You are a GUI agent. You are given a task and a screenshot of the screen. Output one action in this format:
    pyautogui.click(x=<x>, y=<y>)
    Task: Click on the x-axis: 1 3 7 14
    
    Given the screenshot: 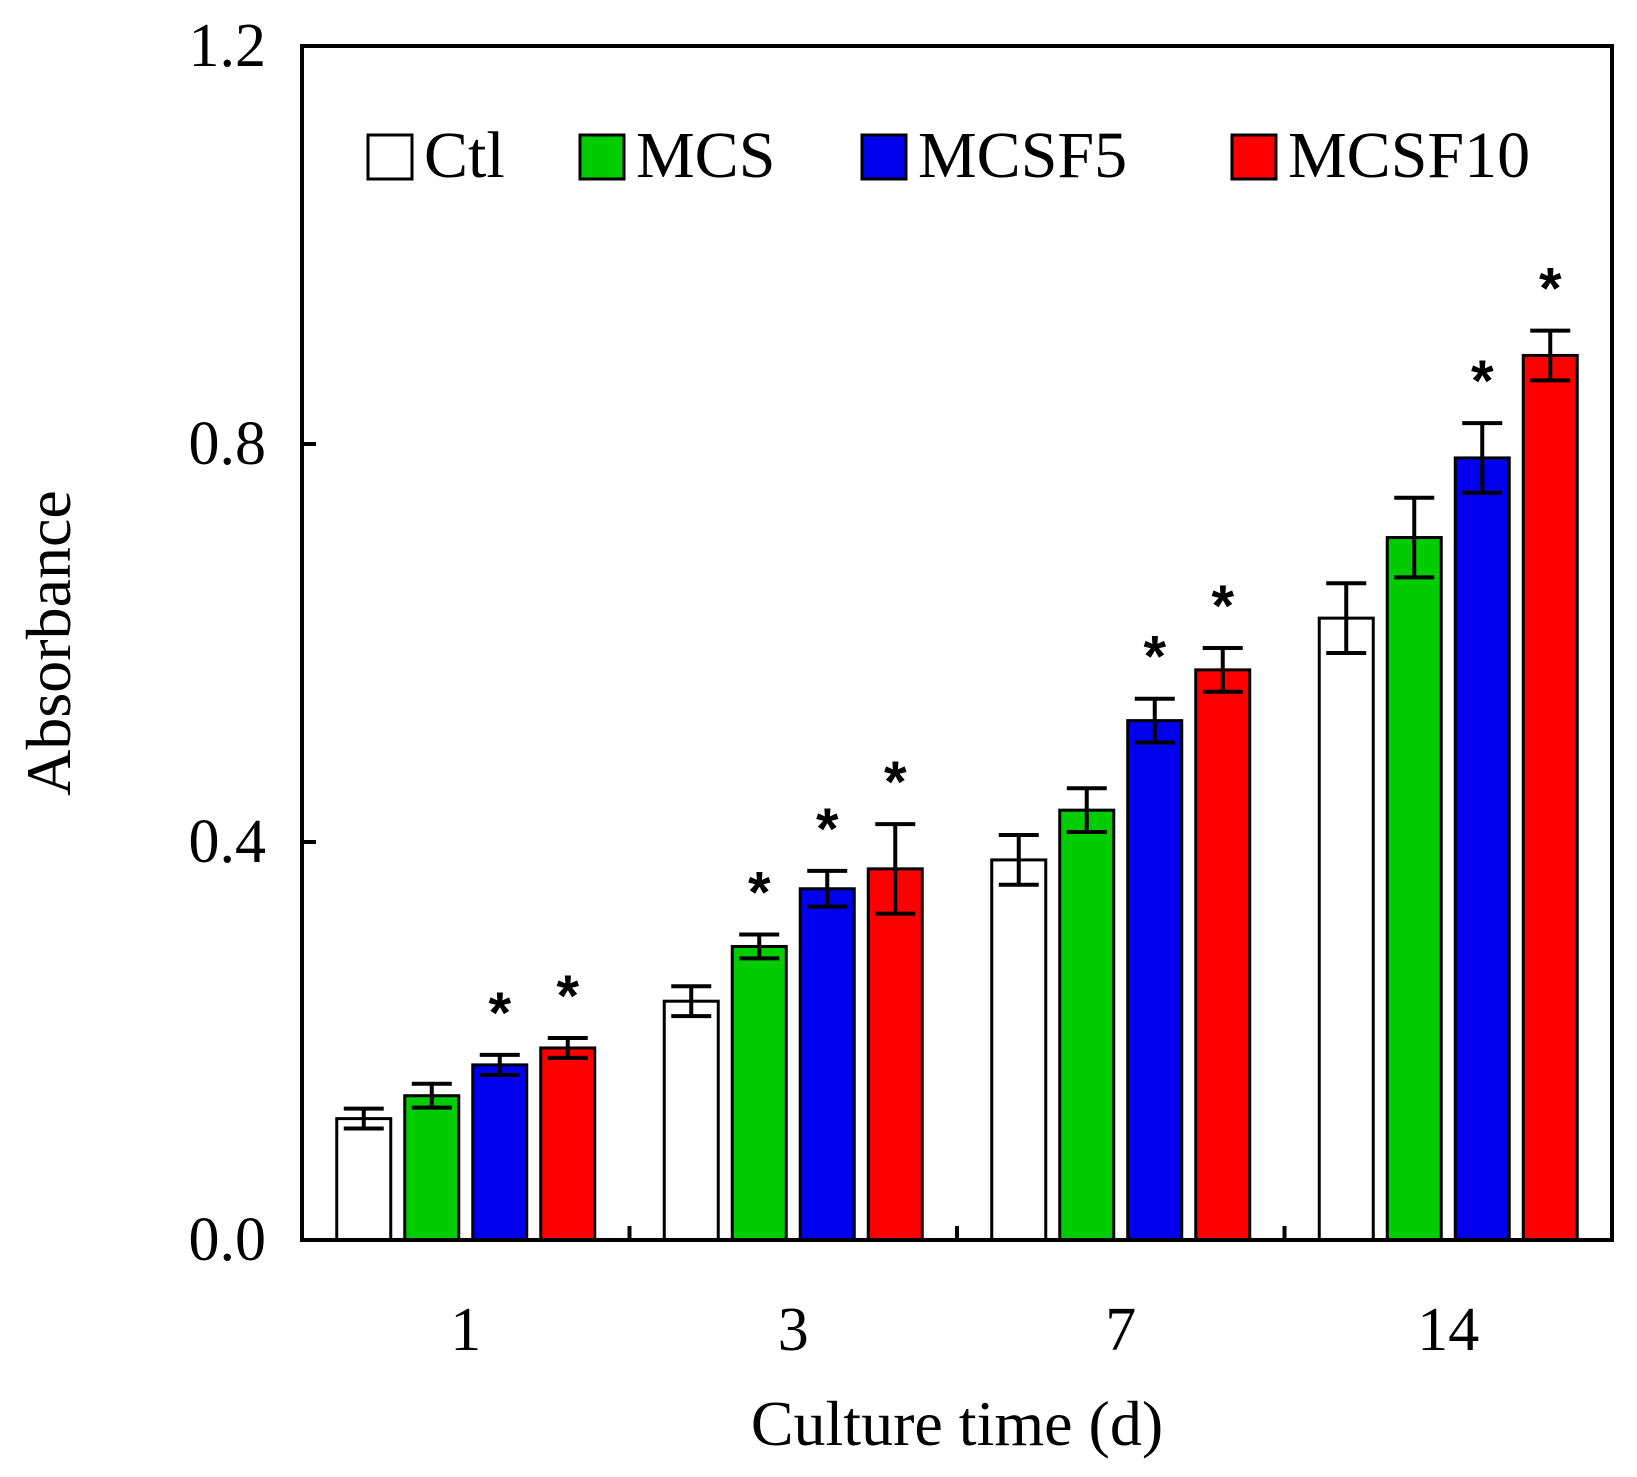 What is the action you would take?
    pyautogui.click(x=964, y=1295)
    